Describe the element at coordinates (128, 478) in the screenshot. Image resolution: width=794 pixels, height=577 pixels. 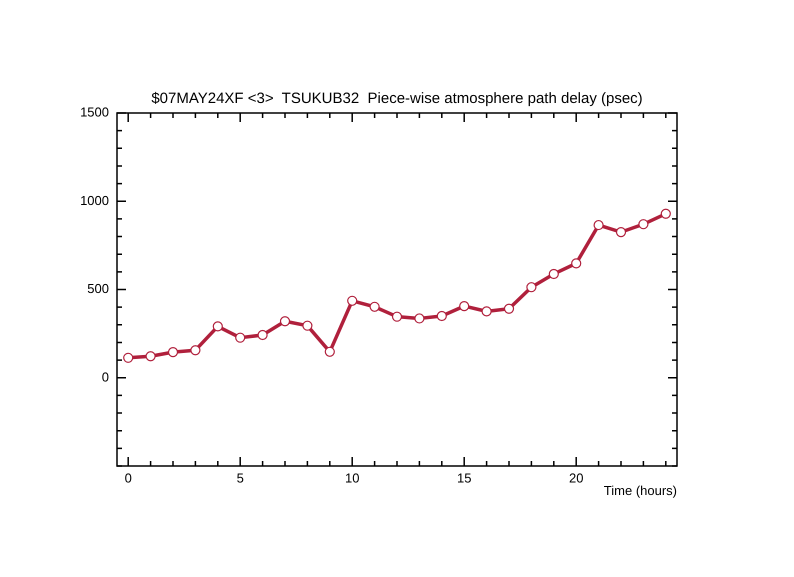
I see `x-tick-label: 0` at that location.